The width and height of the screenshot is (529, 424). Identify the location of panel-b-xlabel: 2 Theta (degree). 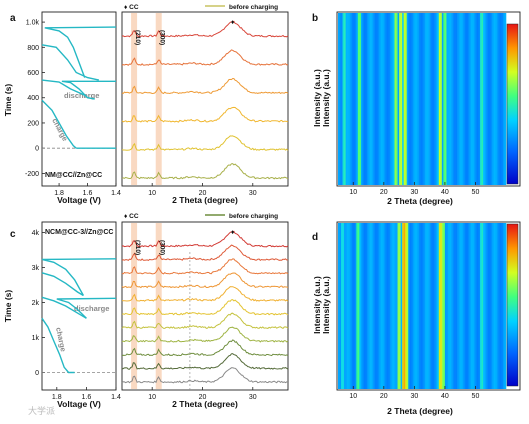
(420, 201).